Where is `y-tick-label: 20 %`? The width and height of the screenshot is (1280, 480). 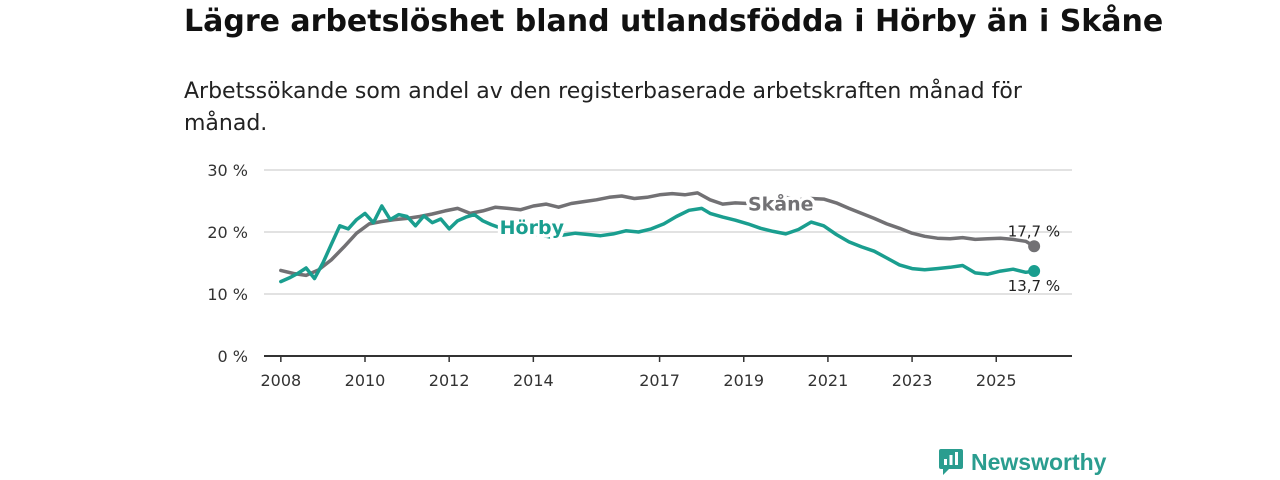
y-tick-label: 20 % is located at coordinates (227, 232).